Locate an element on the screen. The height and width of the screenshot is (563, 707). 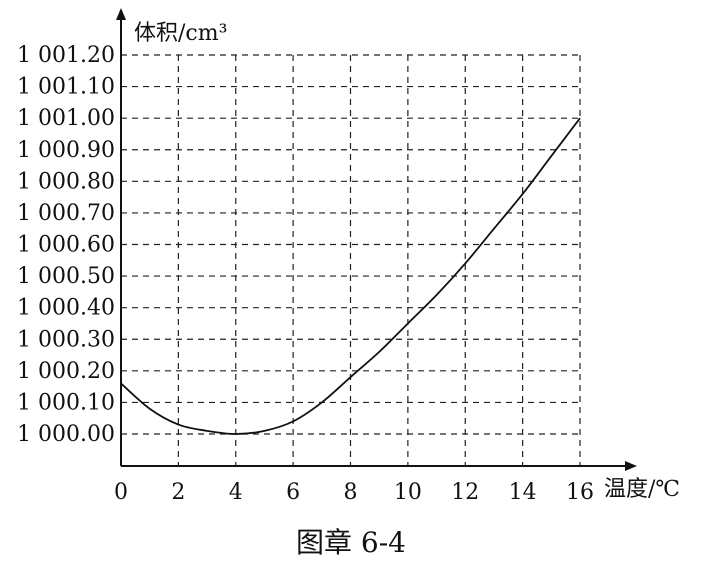
y-tick-label: 1 001.20 is located at coordinates (66, 55).